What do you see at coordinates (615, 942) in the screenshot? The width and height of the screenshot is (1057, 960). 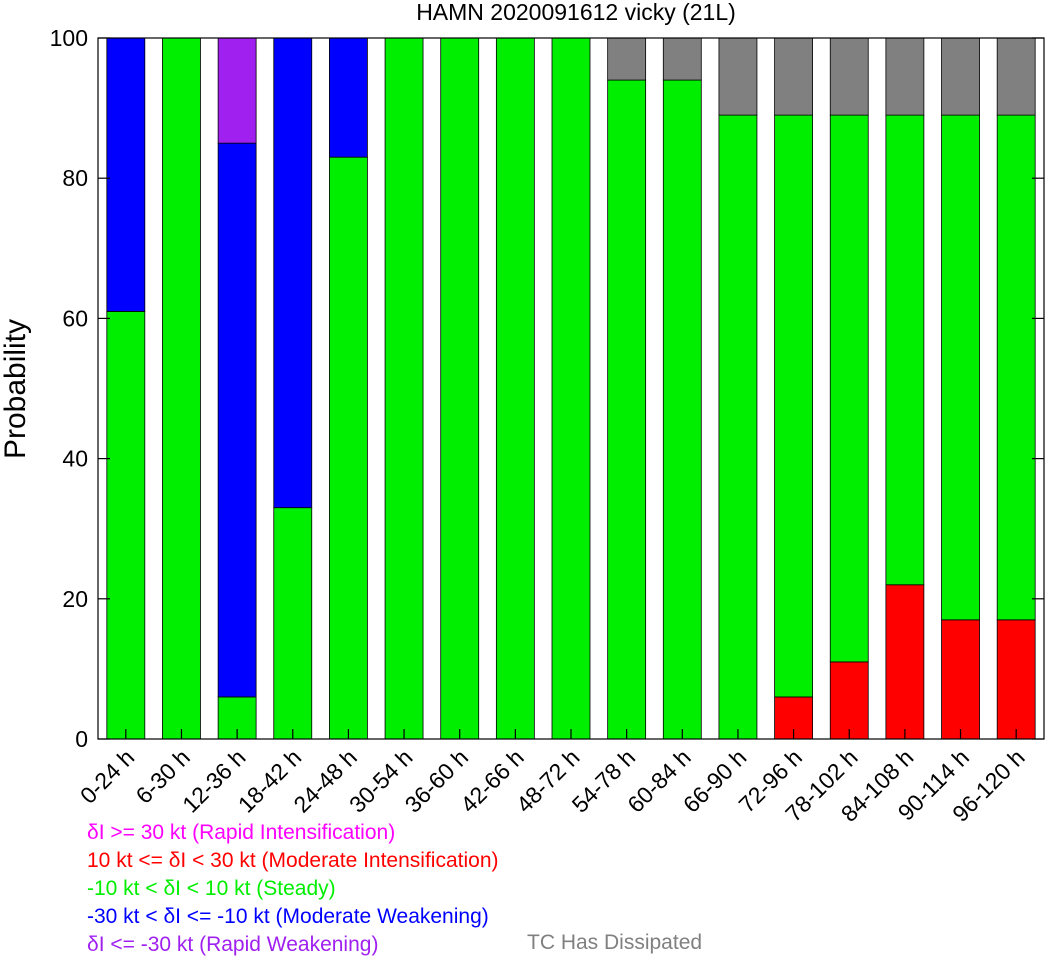 I see `legend-dissipated: TC Has Dissipated` at bounding box center [615, 942].